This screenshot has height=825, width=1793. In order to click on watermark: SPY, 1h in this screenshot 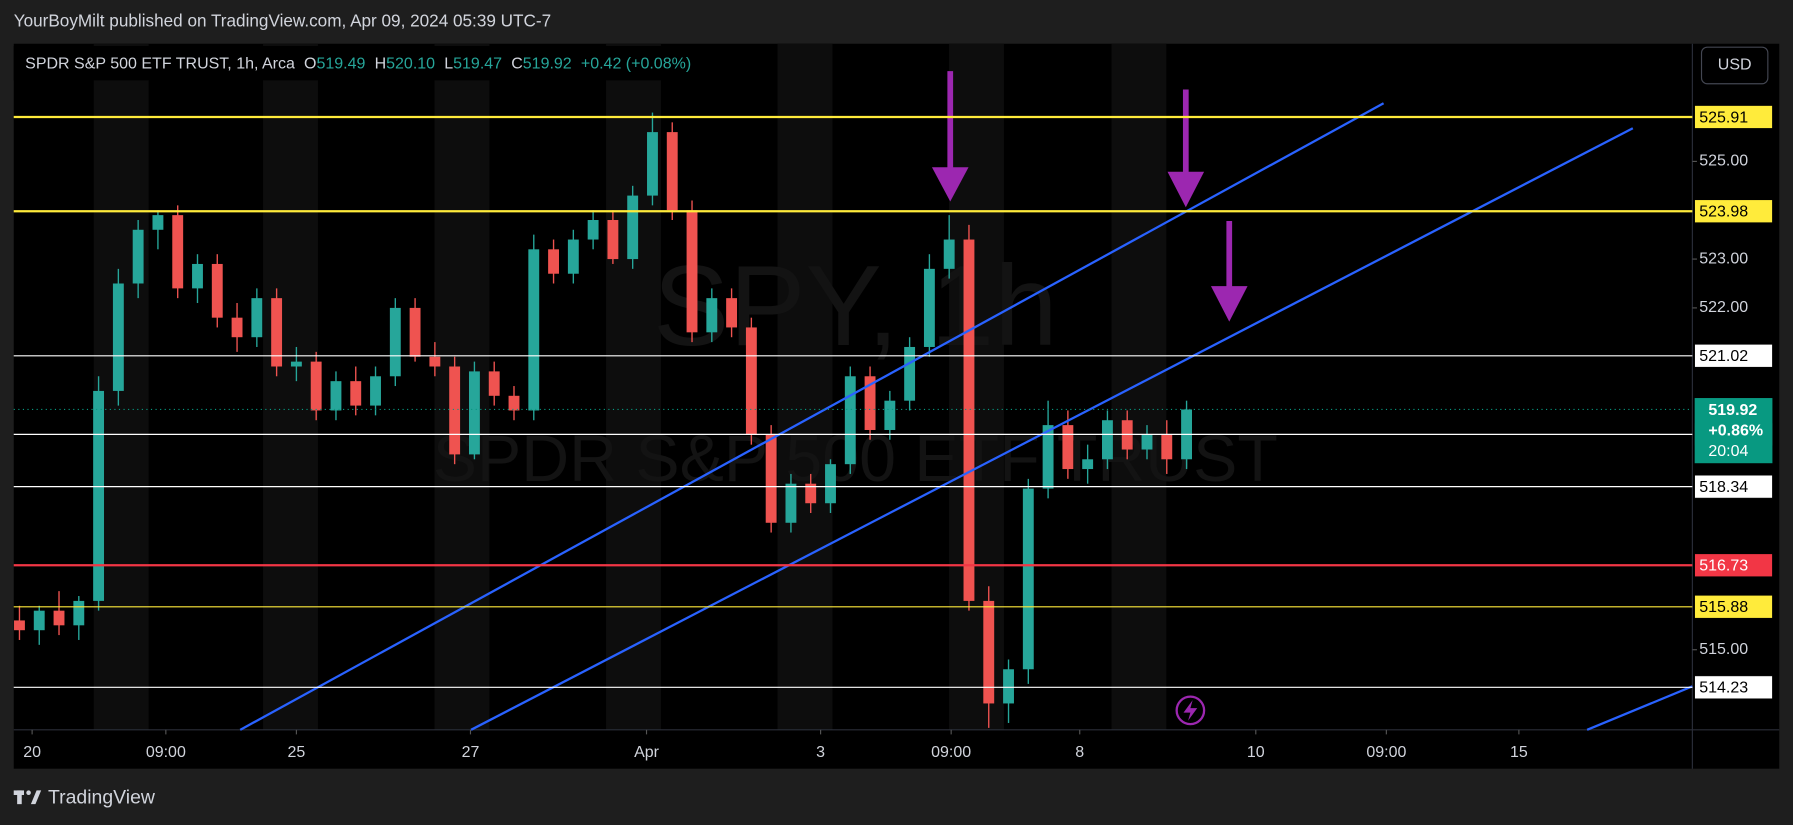, I will do `click(855, 306)`.